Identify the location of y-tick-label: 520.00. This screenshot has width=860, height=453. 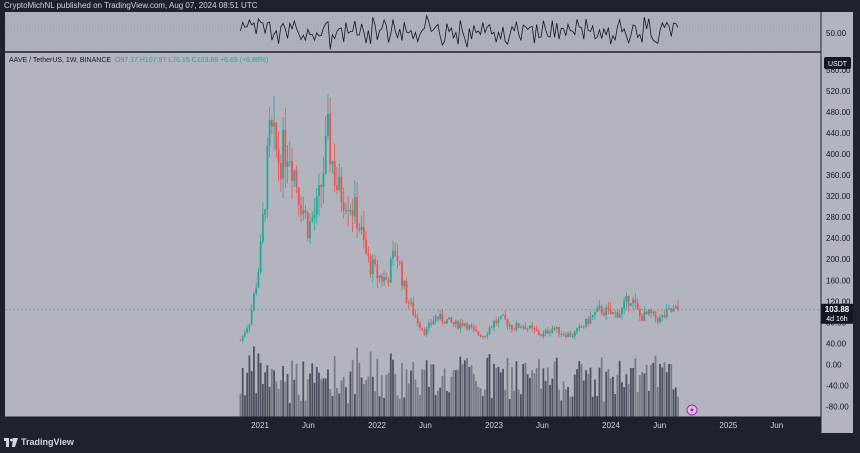
(838, 91).